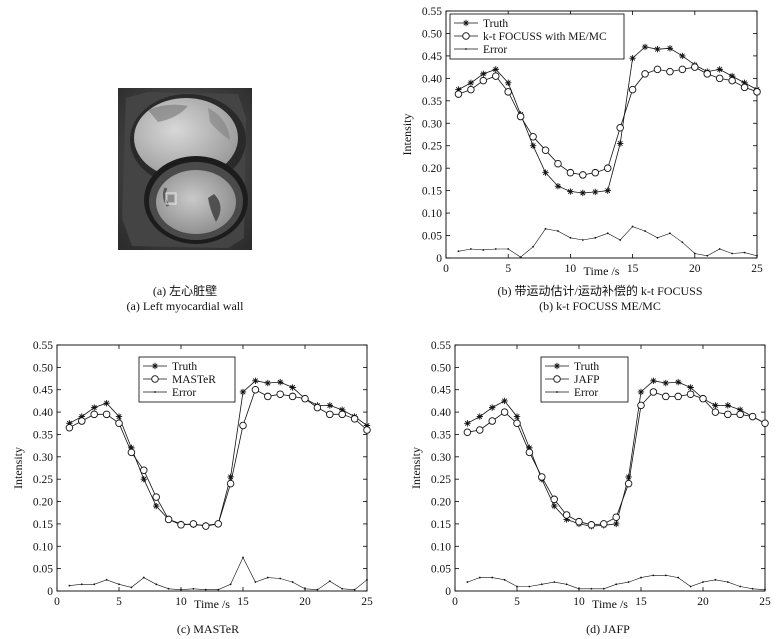  Describe the element at coordinates (43, 525) in the screenshot. I see `y-tick-label: 0.15` at that location.